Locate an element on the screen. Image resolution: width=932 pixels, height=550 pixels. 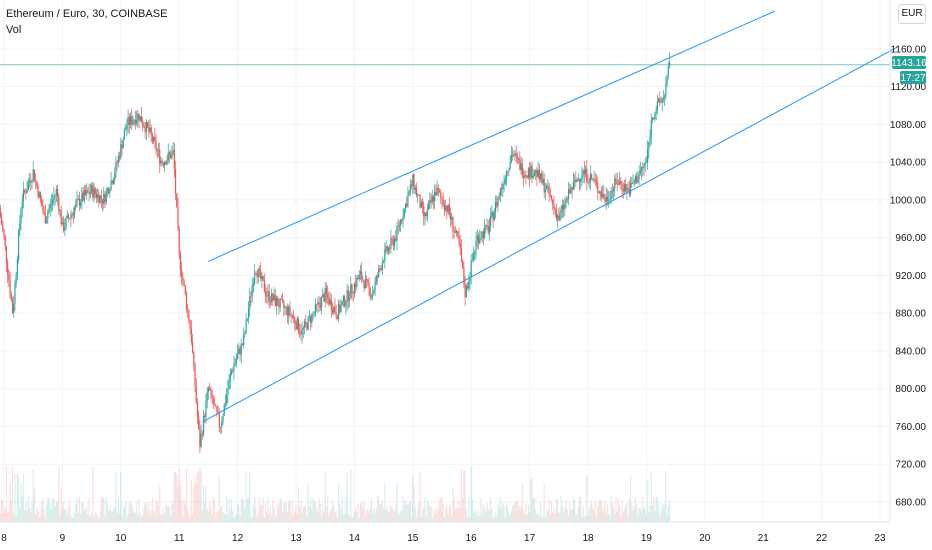
x-tick-label: 10 is located at coordinates (121, 538).